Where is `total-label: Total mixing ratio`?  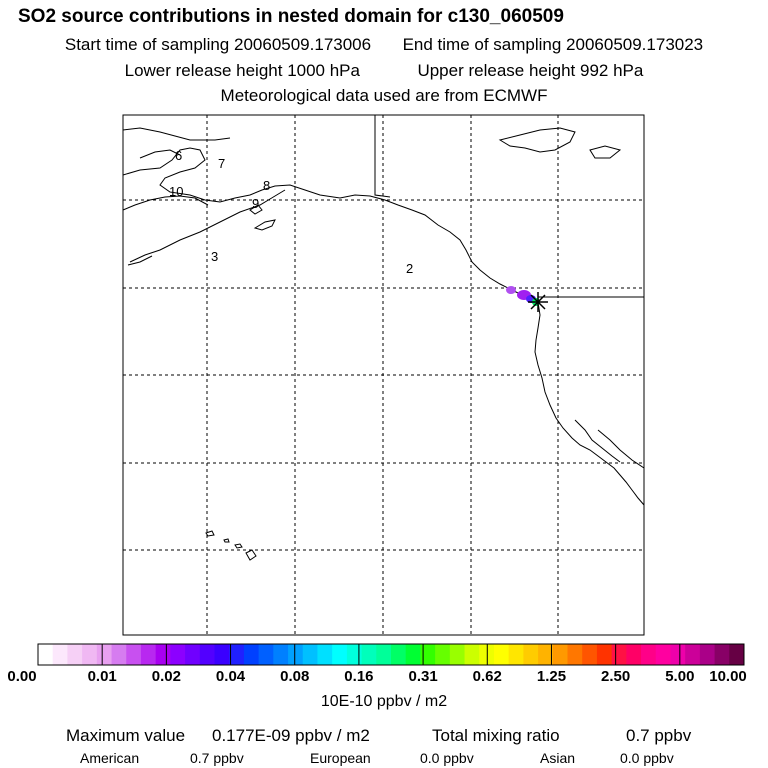 total-label: Total mixing ratio is located at coordinates (496, 735).